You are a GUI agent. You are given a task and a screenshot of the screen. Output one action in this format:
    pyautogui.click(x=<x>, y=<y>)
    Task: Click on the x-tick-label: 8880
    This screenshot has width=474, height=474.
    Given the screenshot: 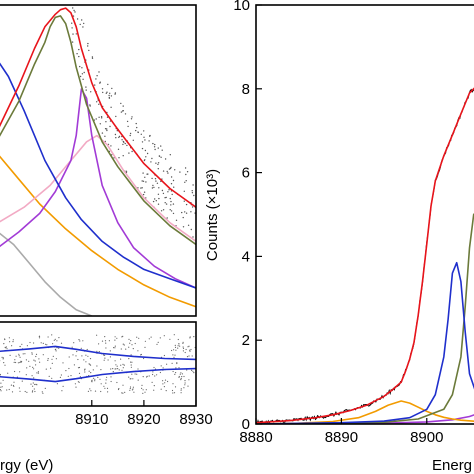 What is the action you would take?
    pyautogui.click(x=255, y=437)
    